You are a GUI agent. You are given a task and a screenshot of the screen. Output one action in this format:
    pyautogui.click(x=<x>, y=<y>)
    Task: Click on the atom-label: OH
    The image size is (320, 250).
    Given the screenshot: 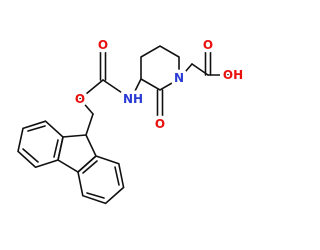 What is the action you would take?
    pyautogui.click(x=233, y=75)
    